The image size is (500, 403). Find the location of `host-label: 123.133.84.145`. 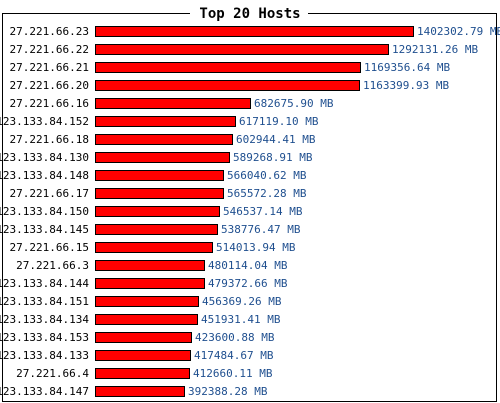

host-label: 123.133.84.145 is located at coordinates (44, 229).